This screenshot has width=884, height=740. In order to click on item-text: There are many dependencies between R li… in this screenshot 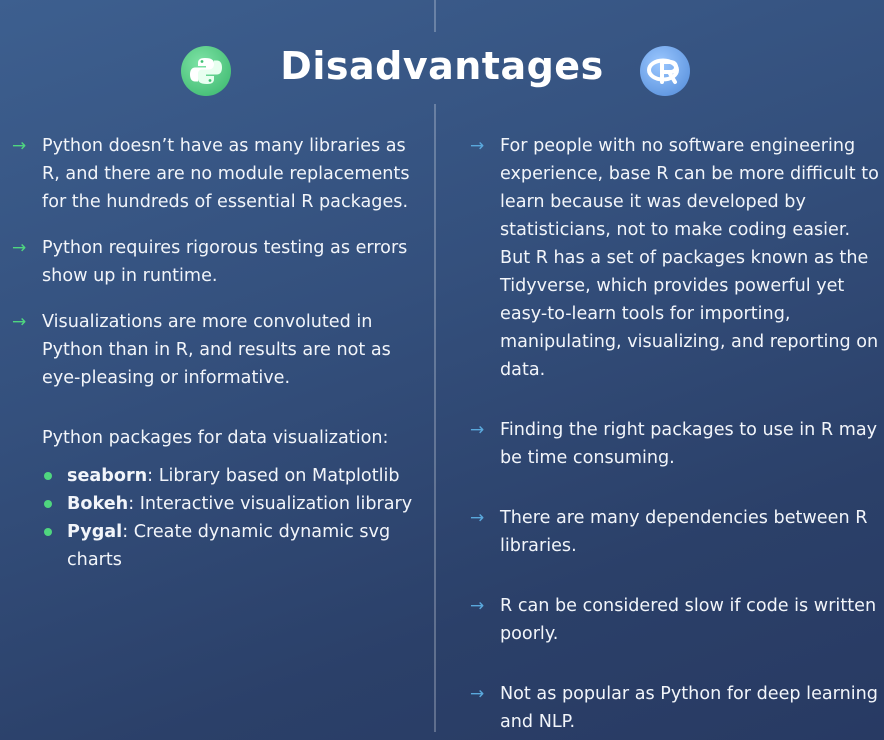, I will do `click(684, 532)`.